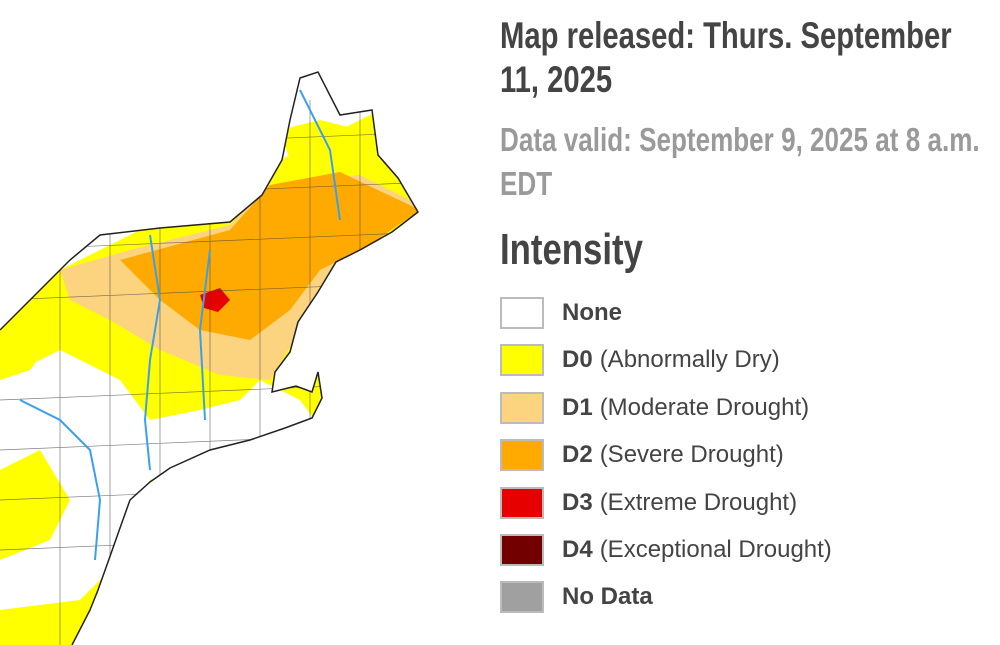  What do you see at coordinates (592, 312) in the screenshot?
I see `legend-code: None` at bounding box center [592, 312].